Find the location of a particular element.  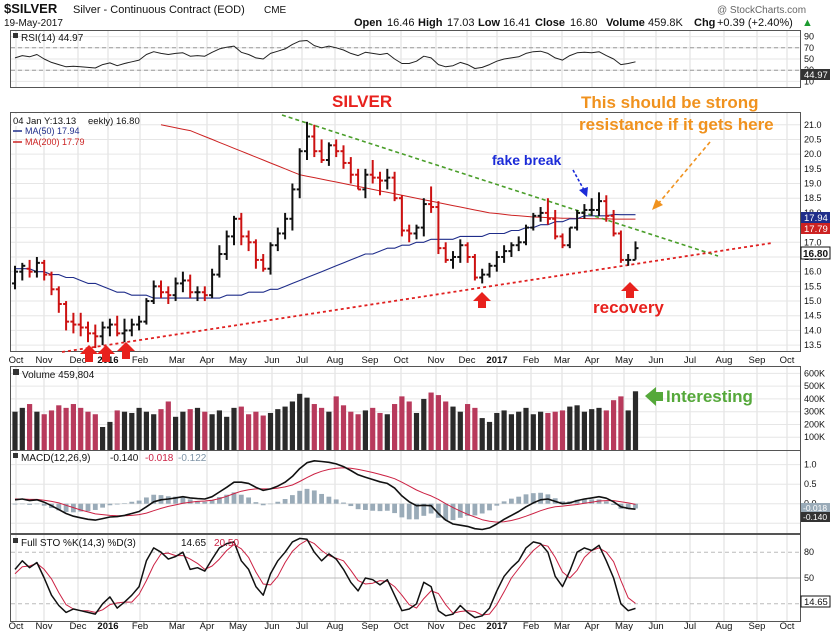

price-tick-label: 20.0 is located at coordinates (813, 154).